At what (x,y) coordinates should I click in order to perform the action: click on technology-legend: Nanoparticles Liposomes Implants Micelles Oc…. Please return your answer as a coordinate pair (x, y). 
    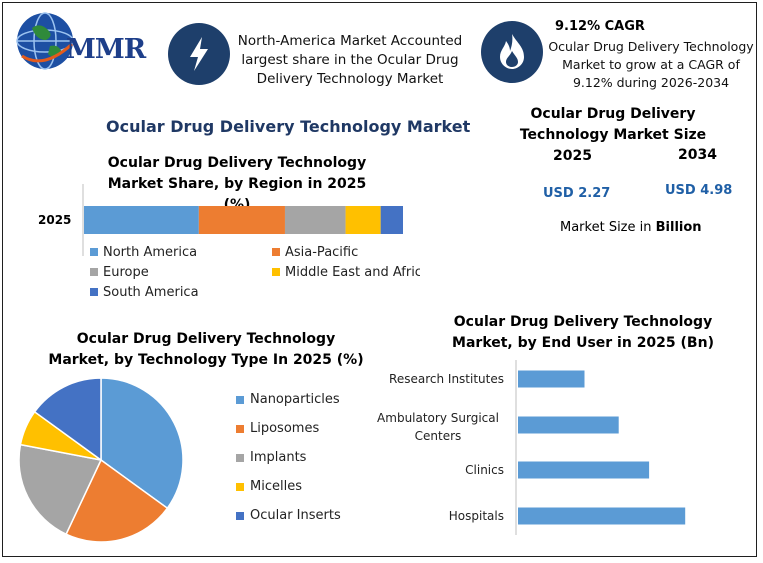
    Looking at the image, I should click on (301, 462).